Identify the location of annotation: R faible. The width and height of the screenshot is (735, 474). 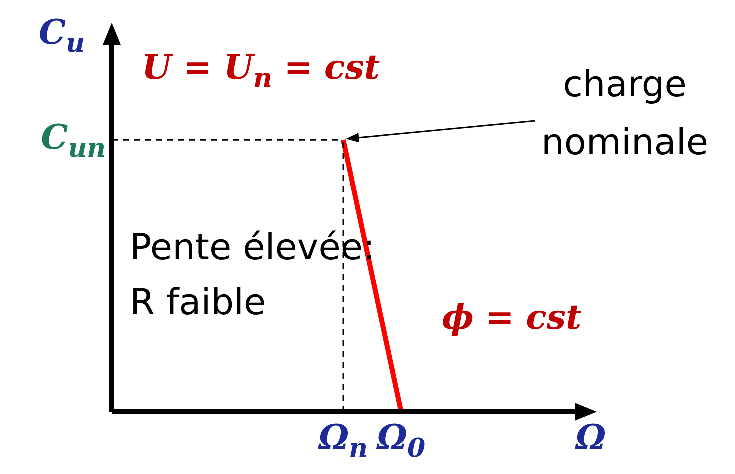
(198, 303).